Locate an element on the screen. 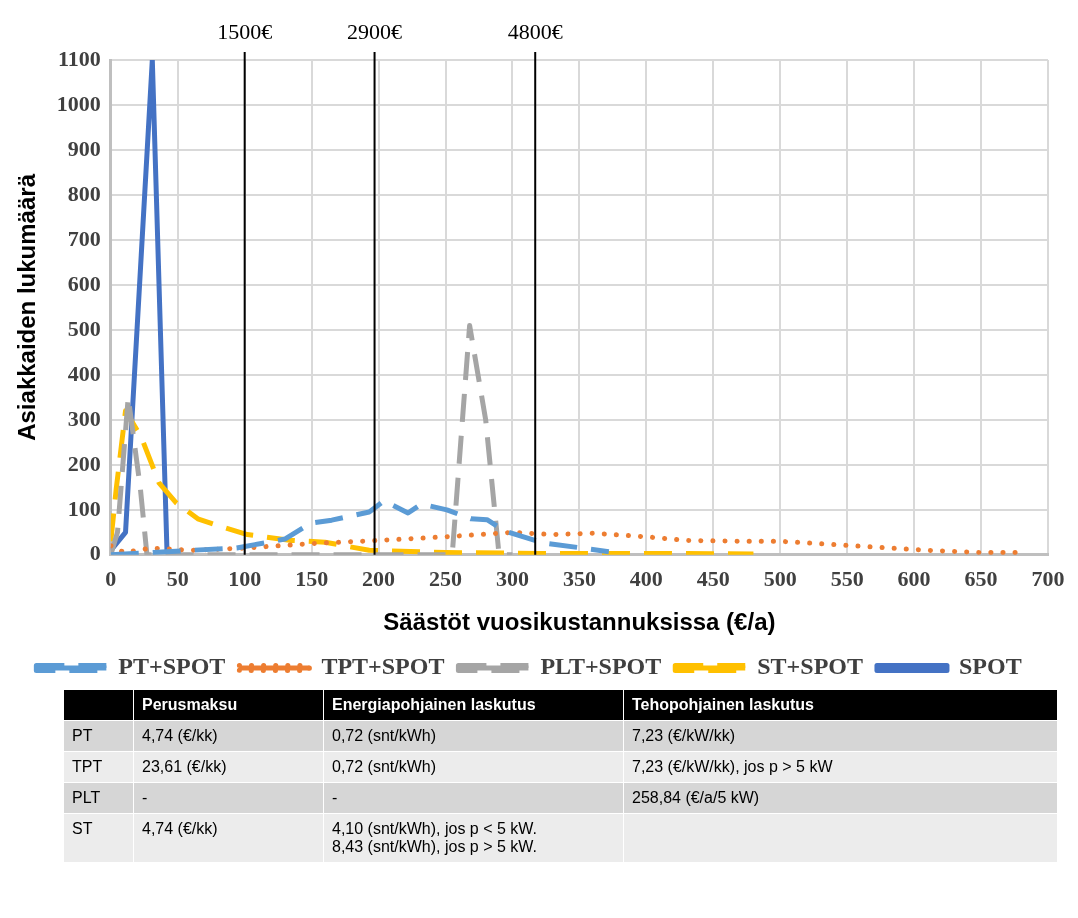 The height and width of the screenshot is (918, 1078). y-tick-label: 1100 is located at coordinates (79, 58).